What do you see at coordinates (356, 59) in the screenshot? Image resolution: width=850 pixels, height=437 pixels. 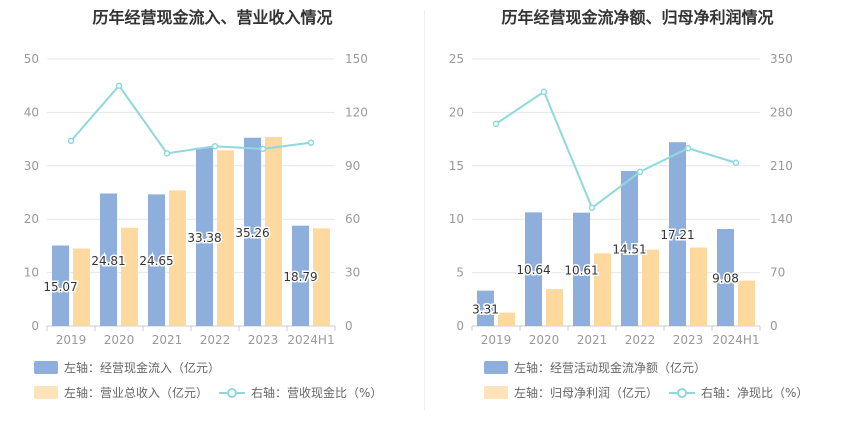 I see `y-tick-label-right: 150` at bounding box center [356, 59].